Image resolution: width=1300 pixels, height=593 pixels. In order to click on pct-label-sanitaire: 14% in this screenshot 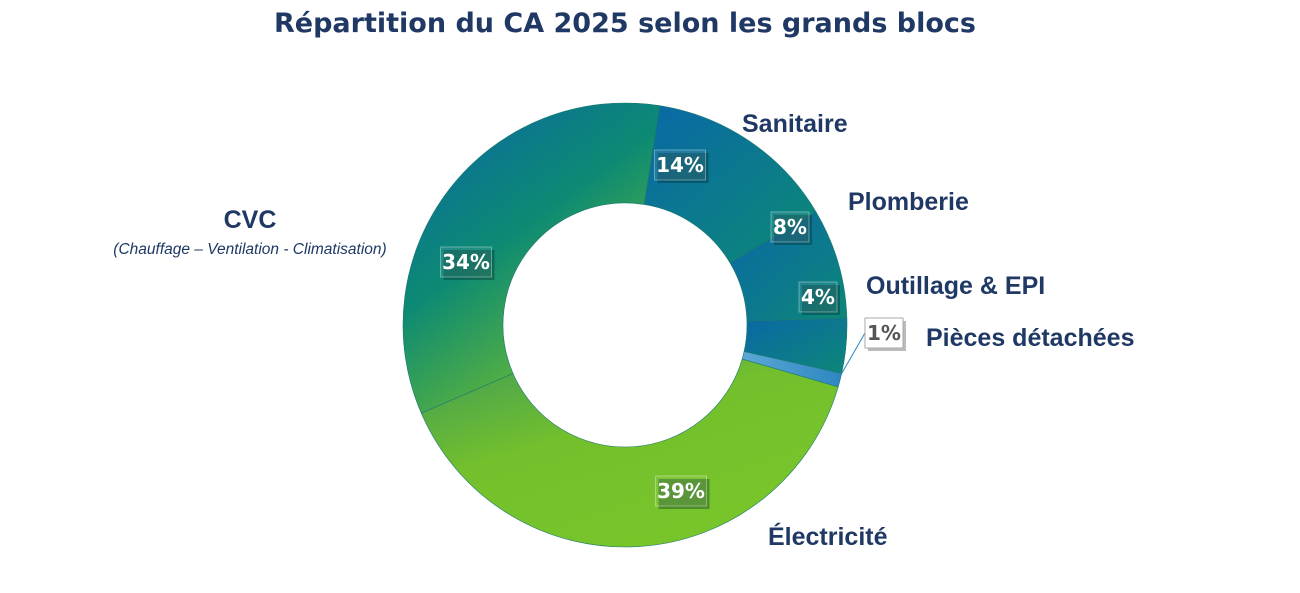, I will do `click(681, 166)`.